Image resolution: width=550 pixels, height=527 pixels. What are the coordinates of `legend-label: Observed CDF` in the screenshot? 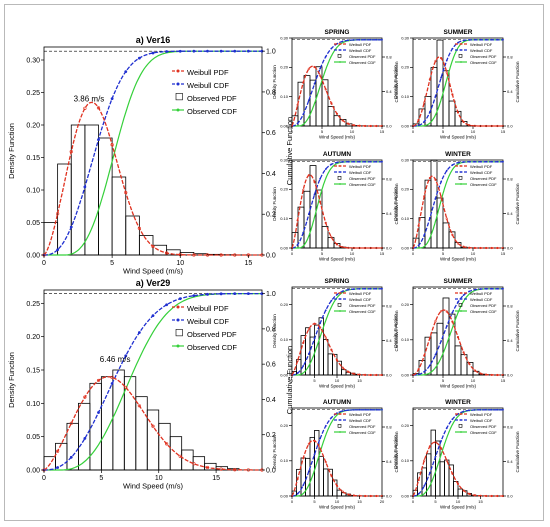 It's located at (483, 62).